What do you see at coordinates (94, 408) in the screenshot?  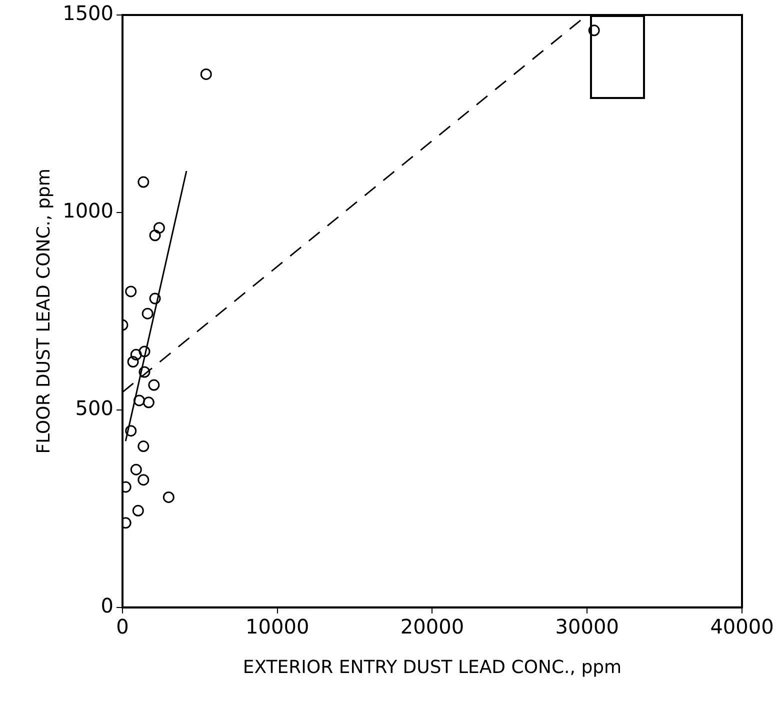 I see `y-tick-label: 500` at bounding box center [94, 408].